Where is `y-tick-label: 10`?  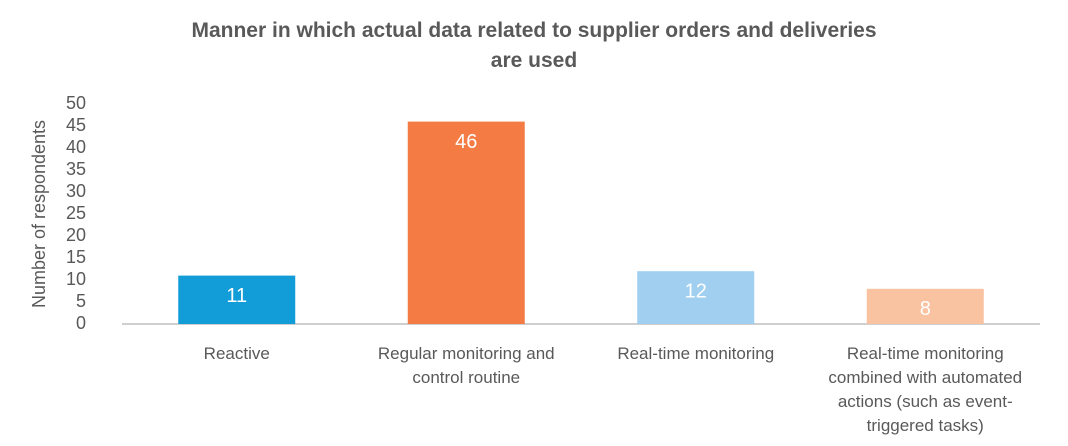 y-tick-label: 10 is located at coordinates (76, 279).